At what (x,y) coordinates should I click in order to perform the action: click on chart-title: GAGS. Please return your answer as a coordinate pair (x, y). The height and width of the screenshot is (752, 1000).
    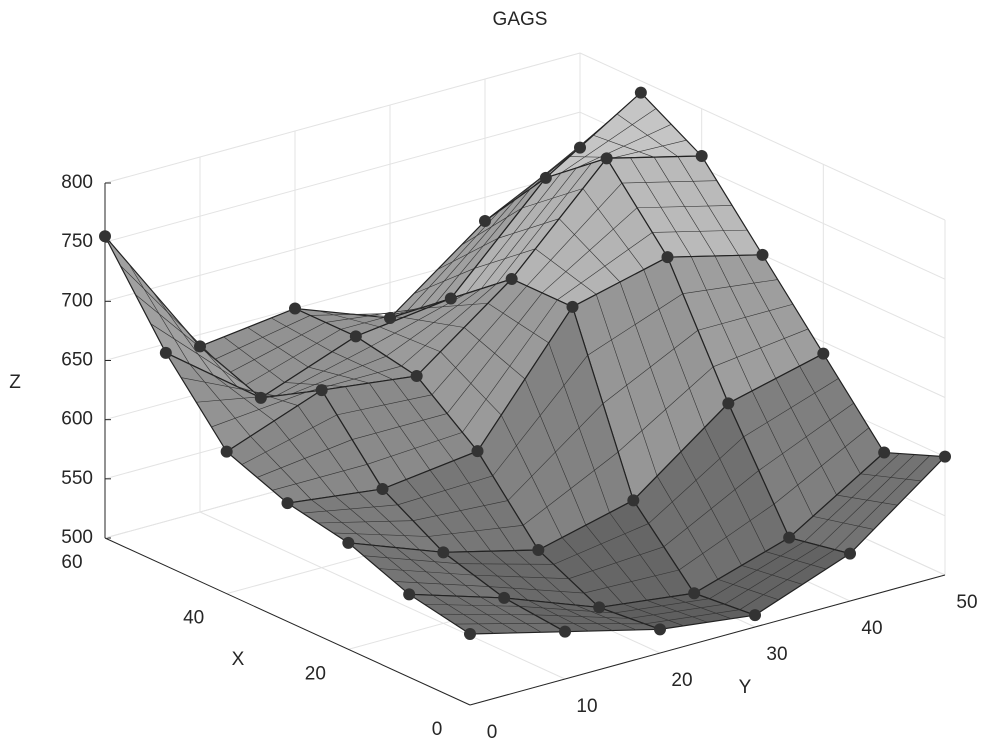
    Looking at the image, I should click on (520, 19).